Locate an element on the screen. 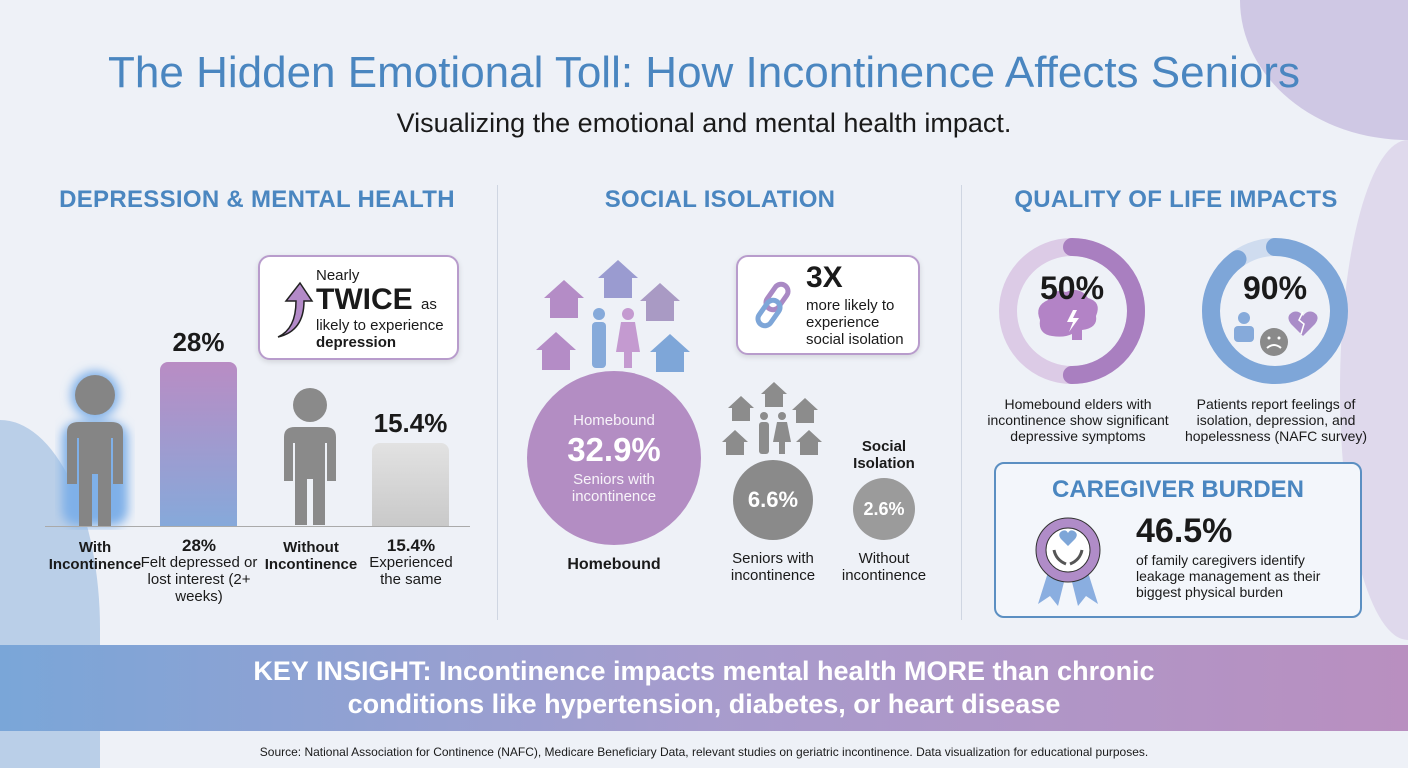 This screenshot has width=1408, height=768. houses-people-gray-icon is located at coordinates (772, 418).